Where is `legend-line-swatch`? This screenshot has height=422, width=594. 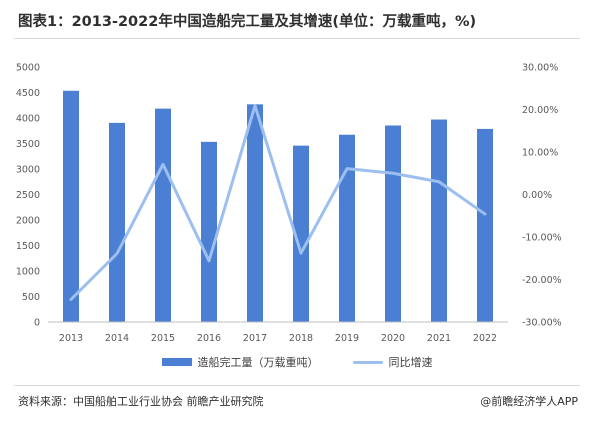 legend-line-swatch is located at coordinates (367, 362).